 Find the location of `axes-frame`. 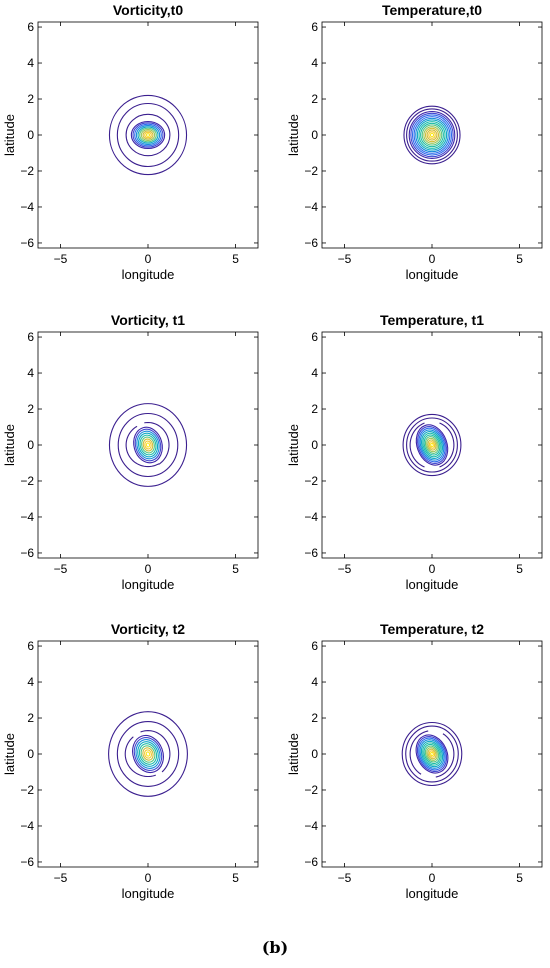

axes-frame is located at coordinates (432, 754).